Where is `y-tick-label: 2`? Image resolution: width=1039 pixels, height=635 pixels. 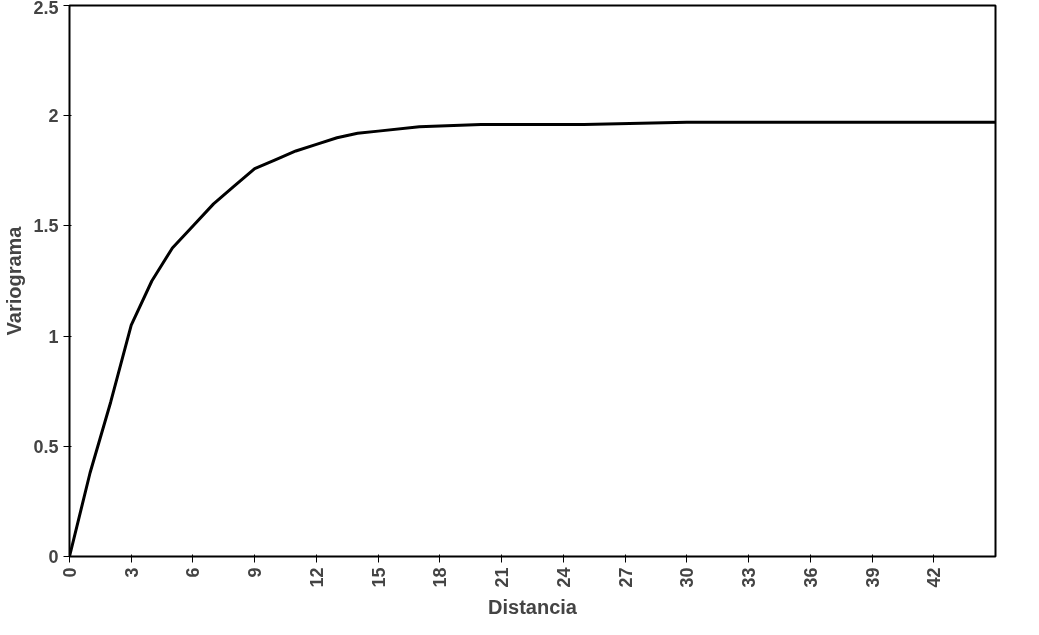 y-tick-label: 2 is located at coordinates (53, 116).